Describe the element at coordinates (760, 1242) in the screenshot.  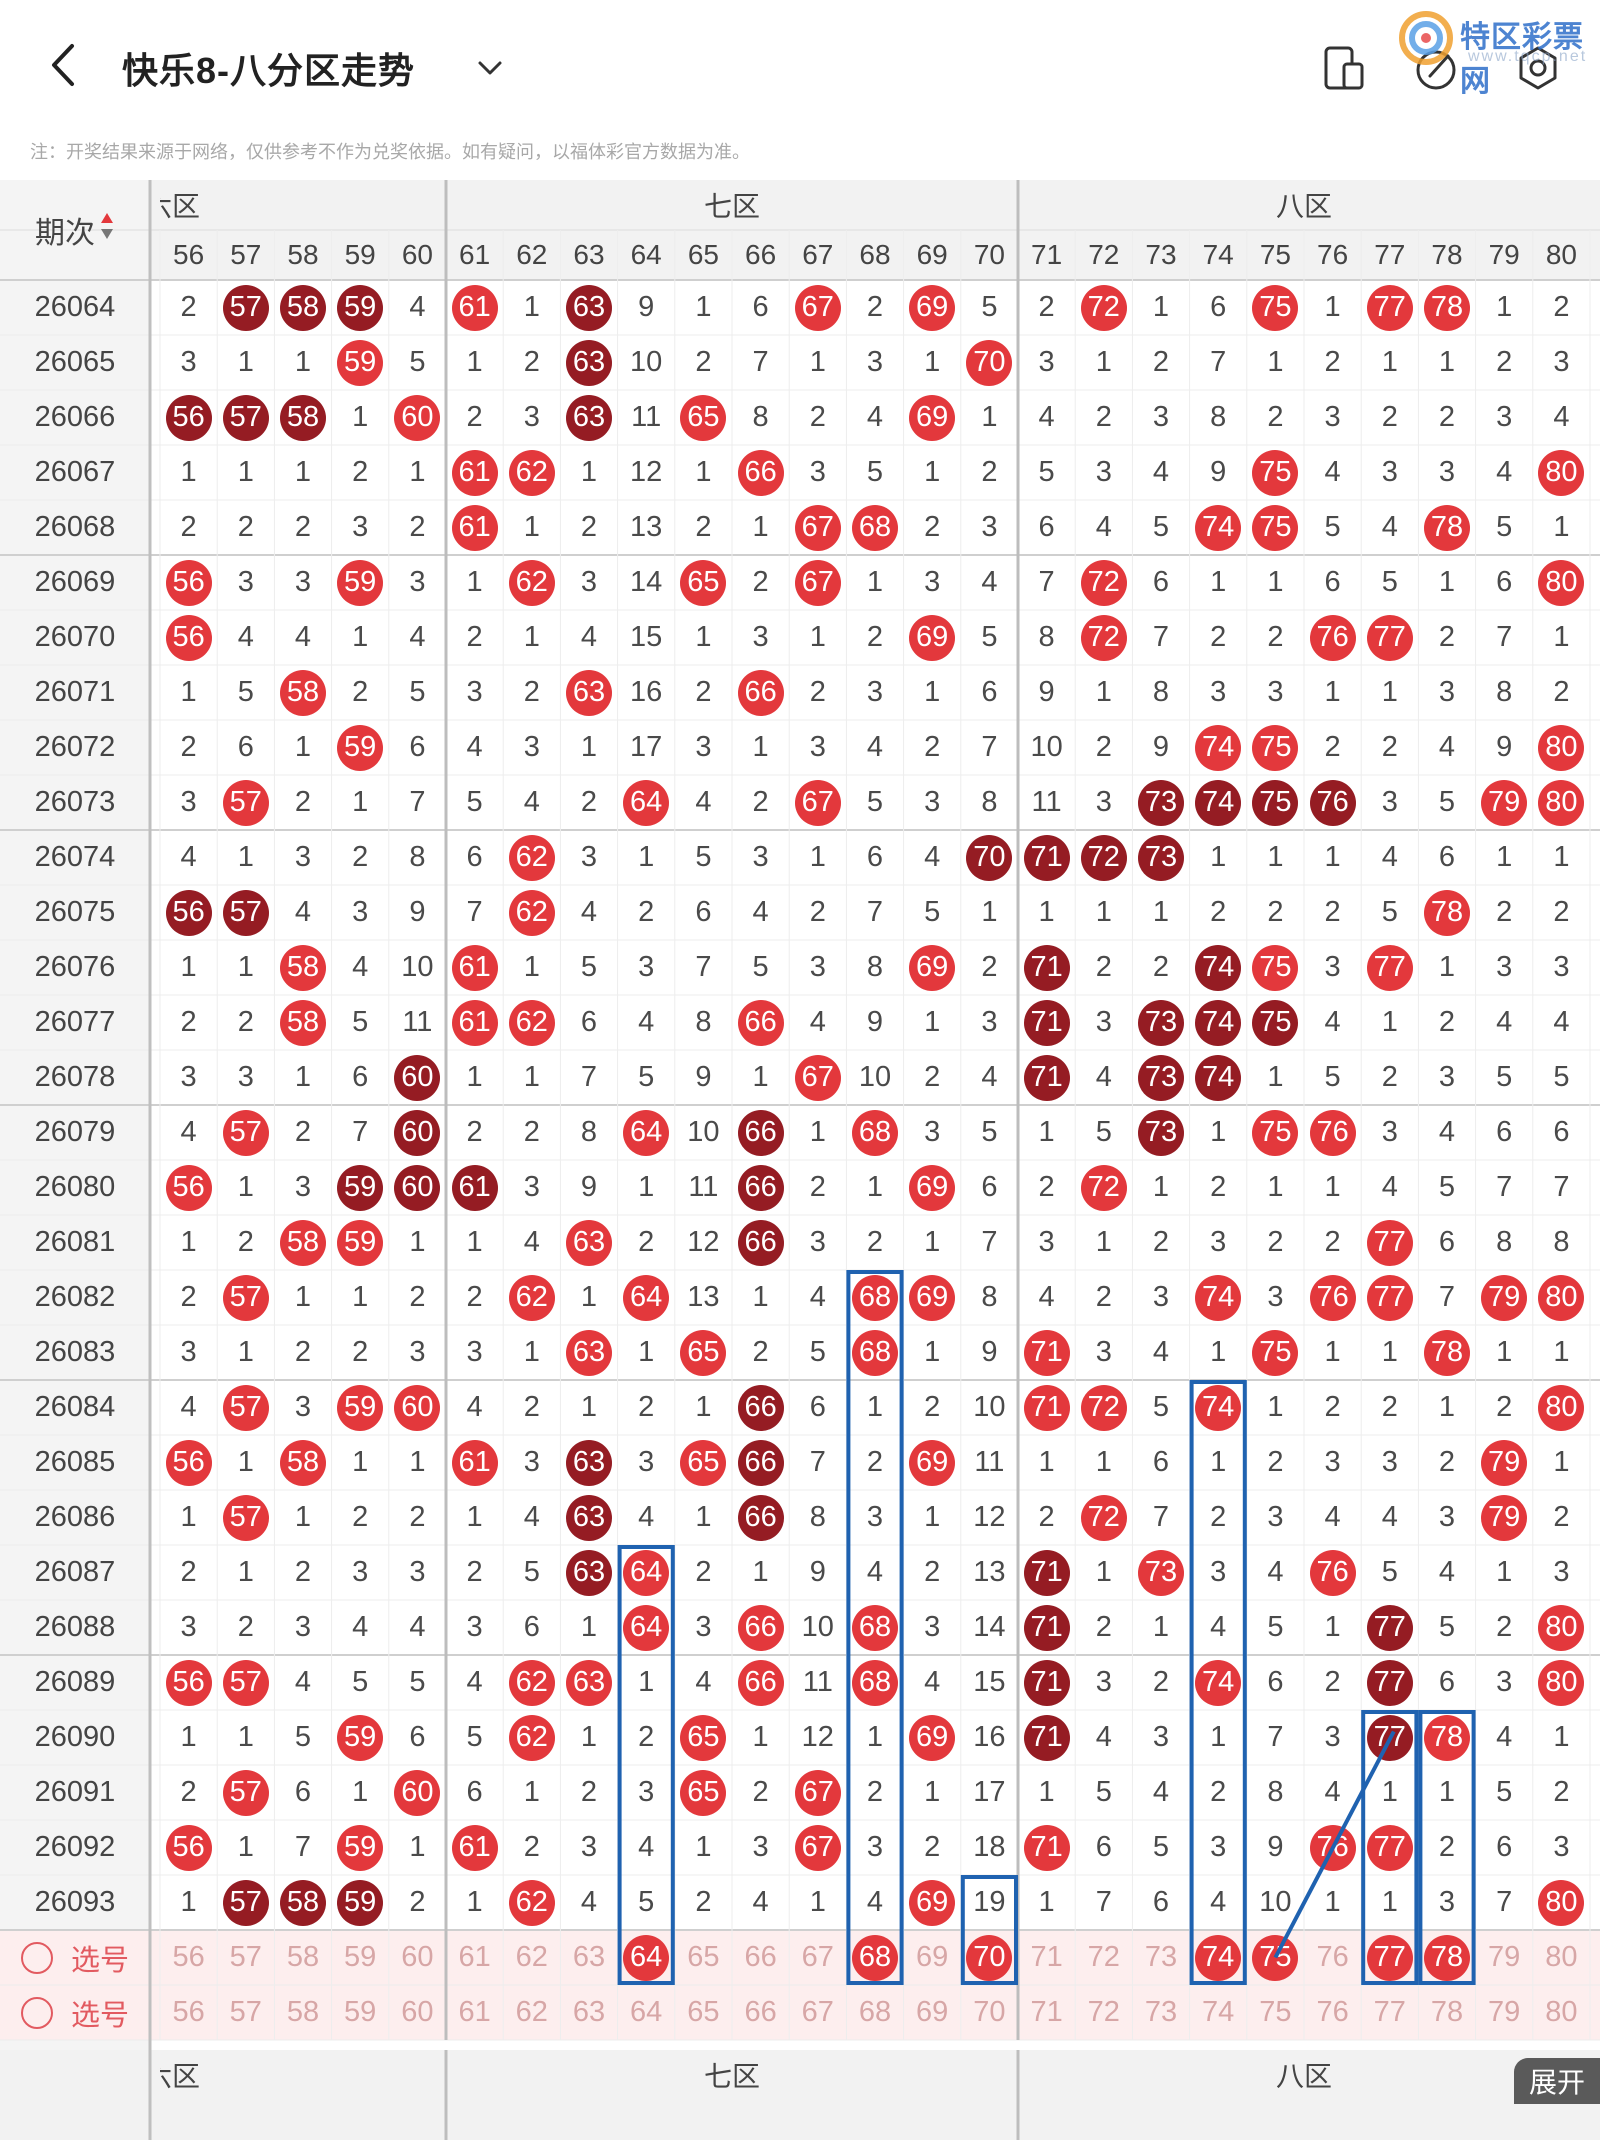
I see `trend-cell: 66` at that location.